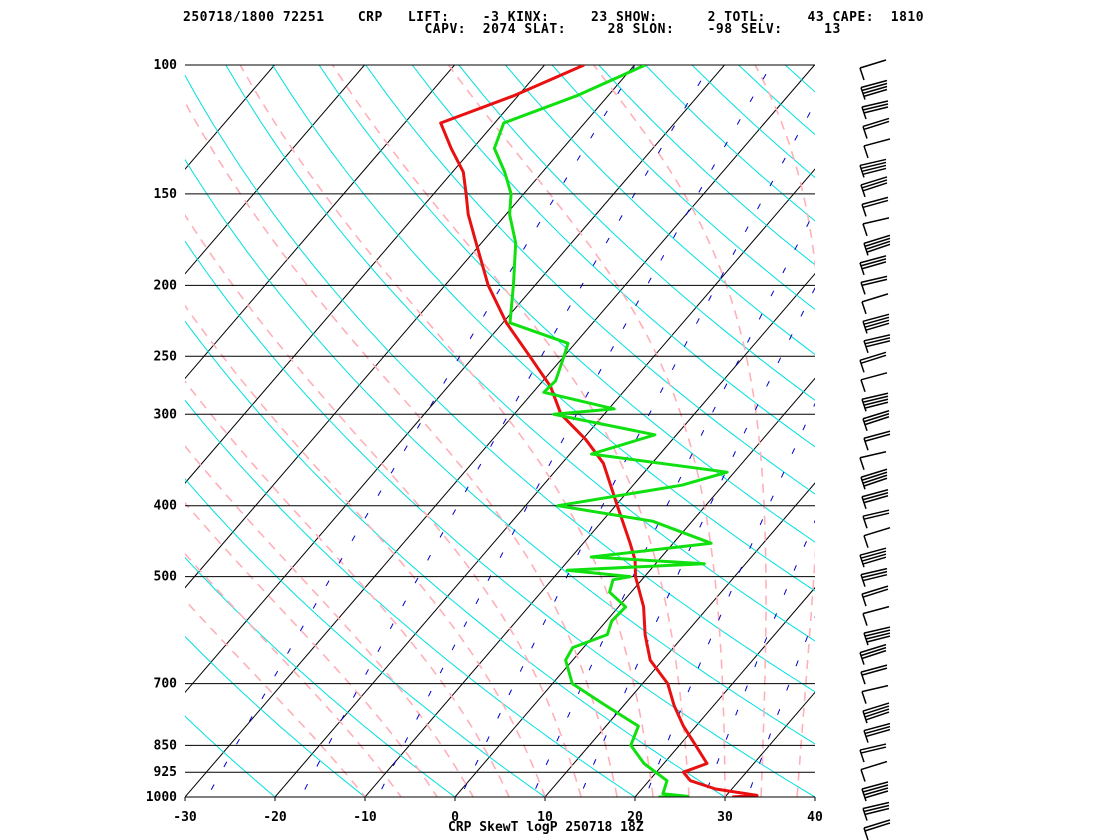 Image resolution: width=1120 pixels, height=840 pixels. Describe the element at coordinates (161, 797) in the screenshot. I see `pressure-tick-label: 1000` at that location.